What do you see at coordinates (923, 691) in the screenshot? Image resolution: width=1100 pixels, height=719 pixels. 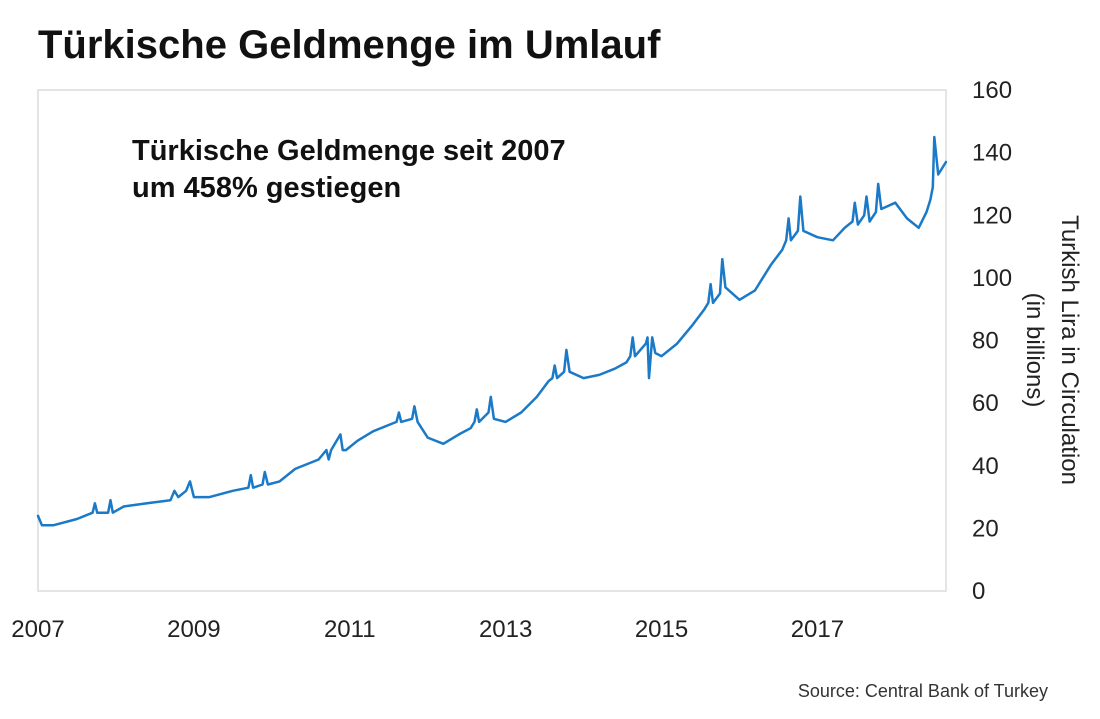 I see `source-note: Source: Central Bank of Turkey` at bounding box center [923, 691].